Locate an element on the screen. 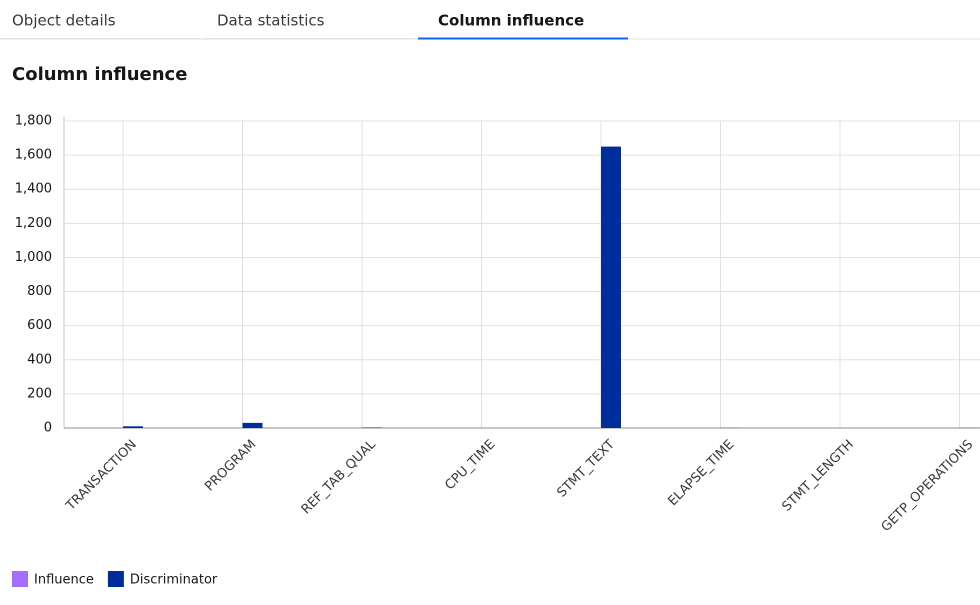  x-tick-label: GETP_OPERATIONS is located at coordinates (928, 486).